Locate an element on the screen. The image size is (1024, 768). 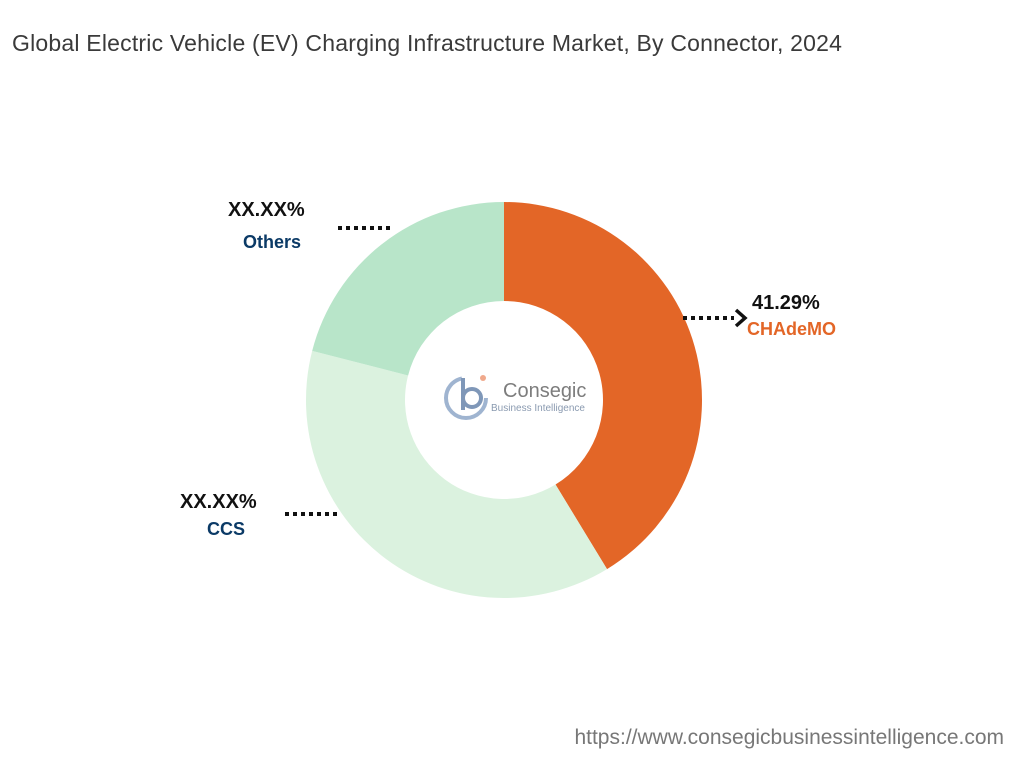
consegic-logo: Consegic Business Intelligence is located at coordinates (515, 397).